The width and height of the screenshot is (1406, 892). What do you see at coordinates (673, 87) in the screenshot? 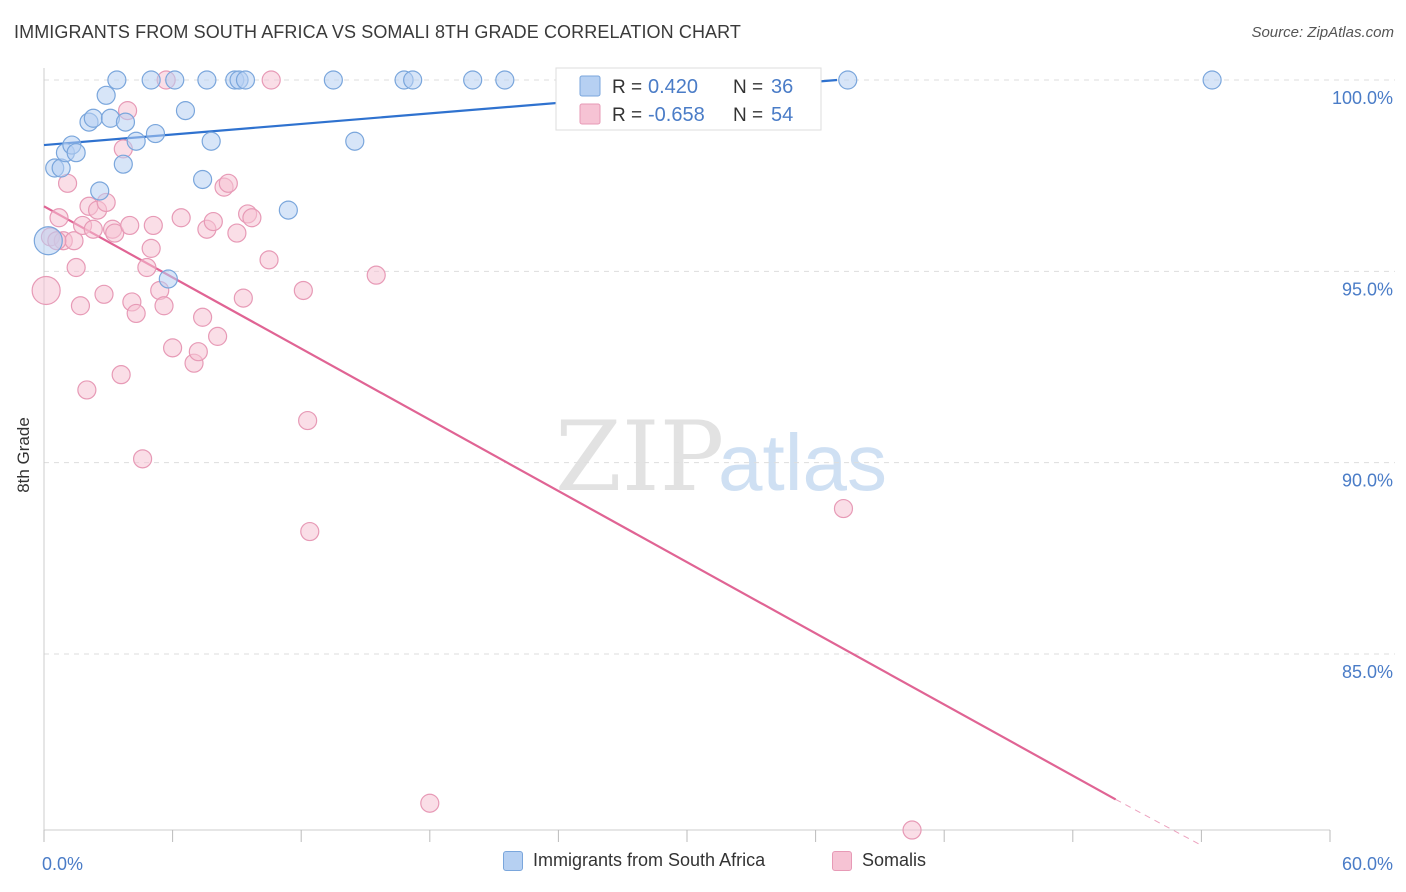
I see `stats-r-value: 0.420` at bounding box center [673, 87].